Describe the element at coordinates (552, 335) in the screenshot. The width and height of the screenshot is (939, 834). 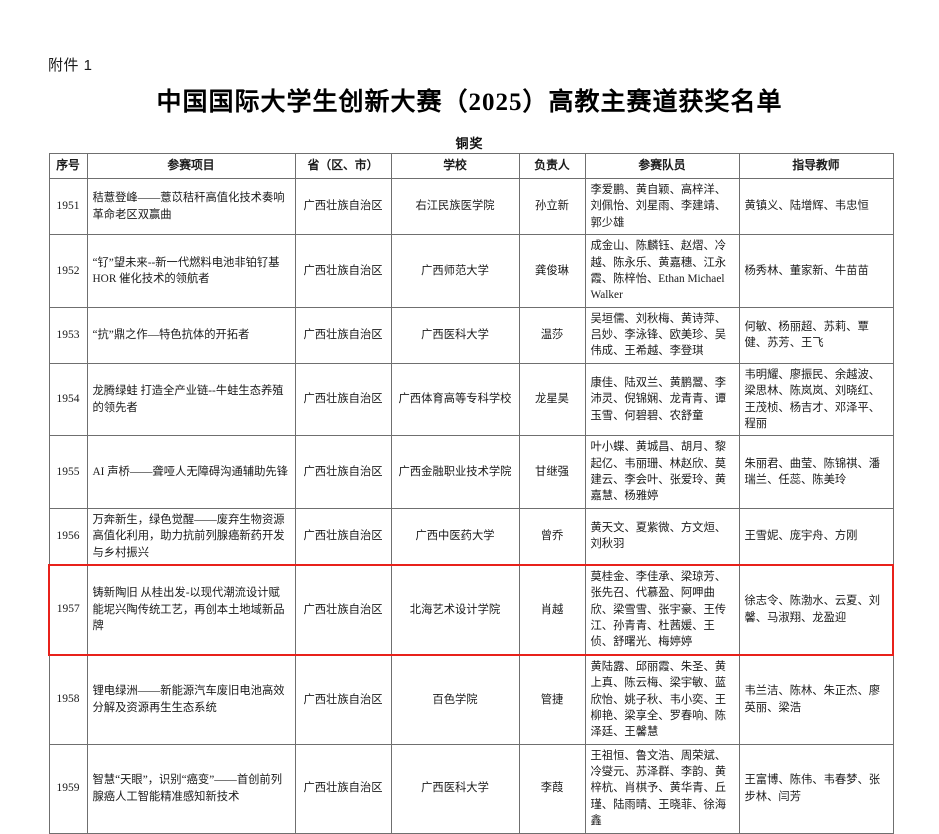
I see `cell-leader: 温莎` at that location.